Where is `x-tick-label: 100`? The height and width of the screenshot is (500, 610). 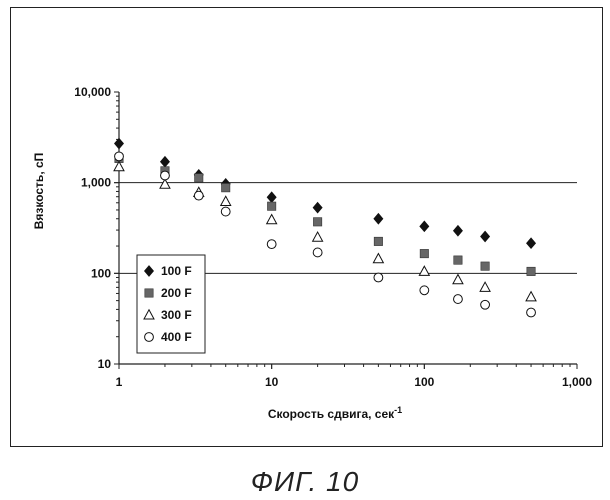
x-tick-label: 100 is located at coordinates (424, 382).